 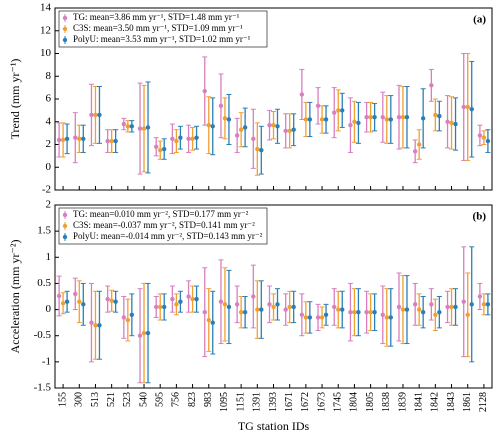 I want to click on panel-label: (a), so click(x=479, y=20).